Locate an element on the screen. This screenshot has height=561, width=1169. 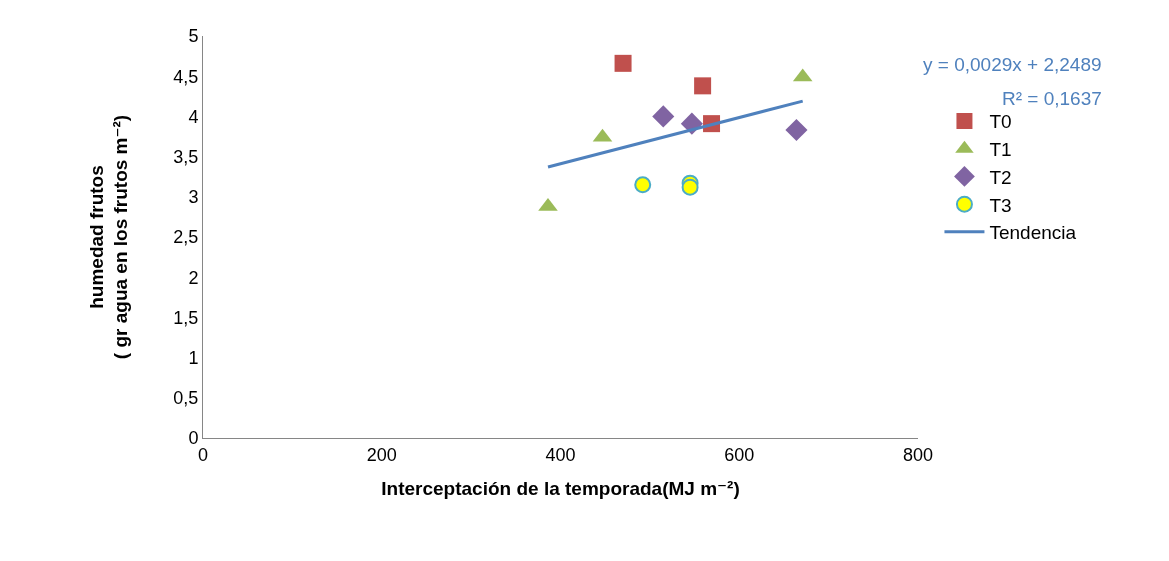
text: R² = 0,1637 is located at coordinates (1052, 98).